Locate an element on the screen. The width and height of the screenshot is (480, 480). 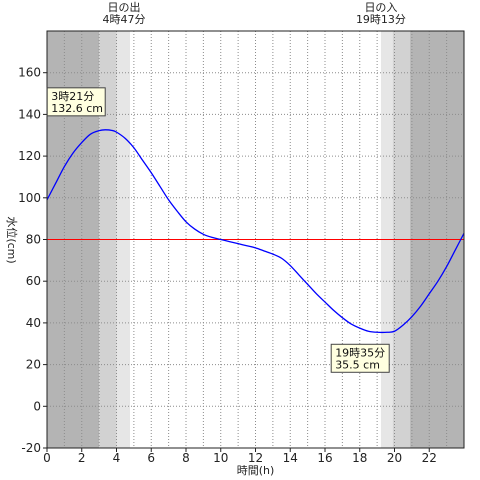
x-tick-label: 8 is located at coordinates (186, 458).